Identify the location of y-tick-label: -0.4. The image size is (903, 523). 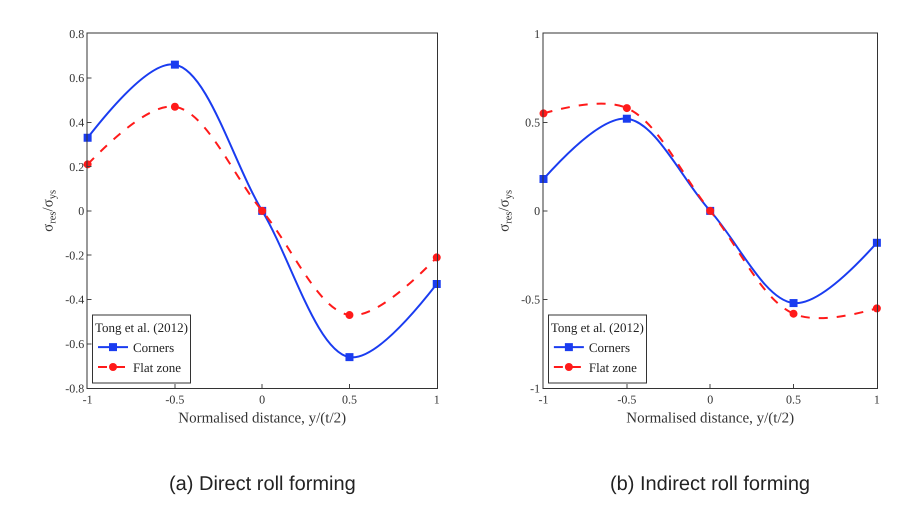
(74, 299).